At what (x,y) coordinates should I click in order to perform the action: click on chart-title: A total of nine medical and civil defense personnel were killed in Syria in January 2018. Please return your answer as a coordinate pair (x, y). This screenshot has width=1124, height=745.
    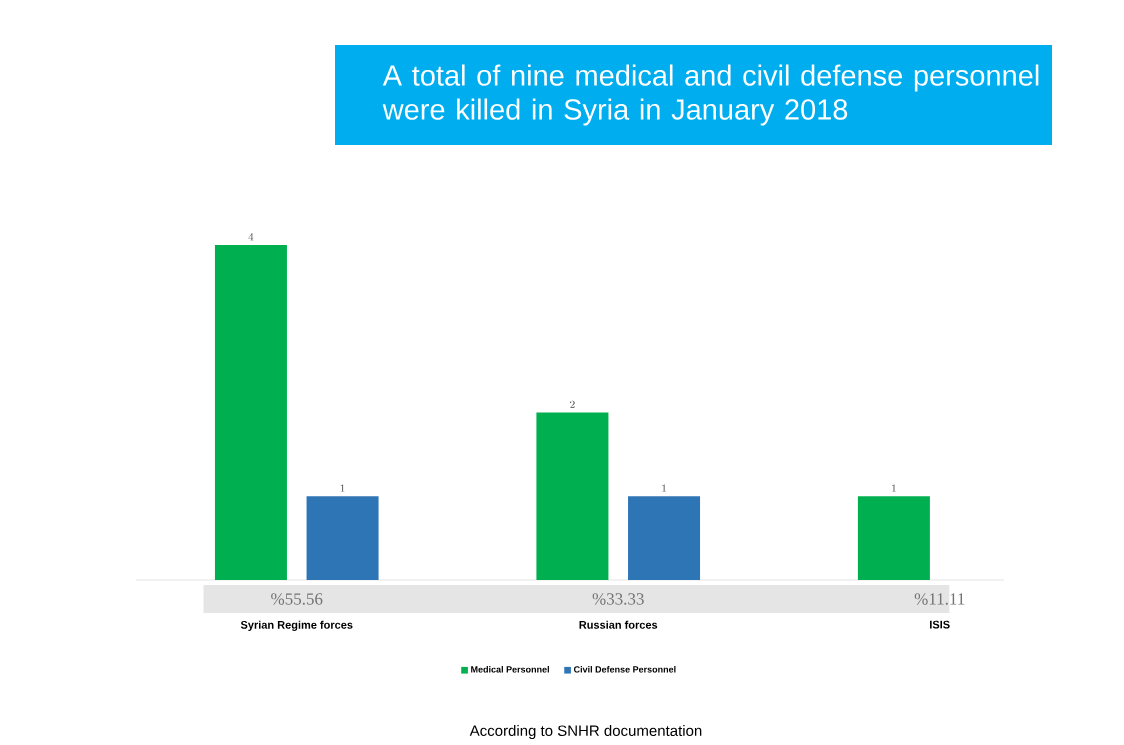
    Looking at the image, I should click on (710, 95).